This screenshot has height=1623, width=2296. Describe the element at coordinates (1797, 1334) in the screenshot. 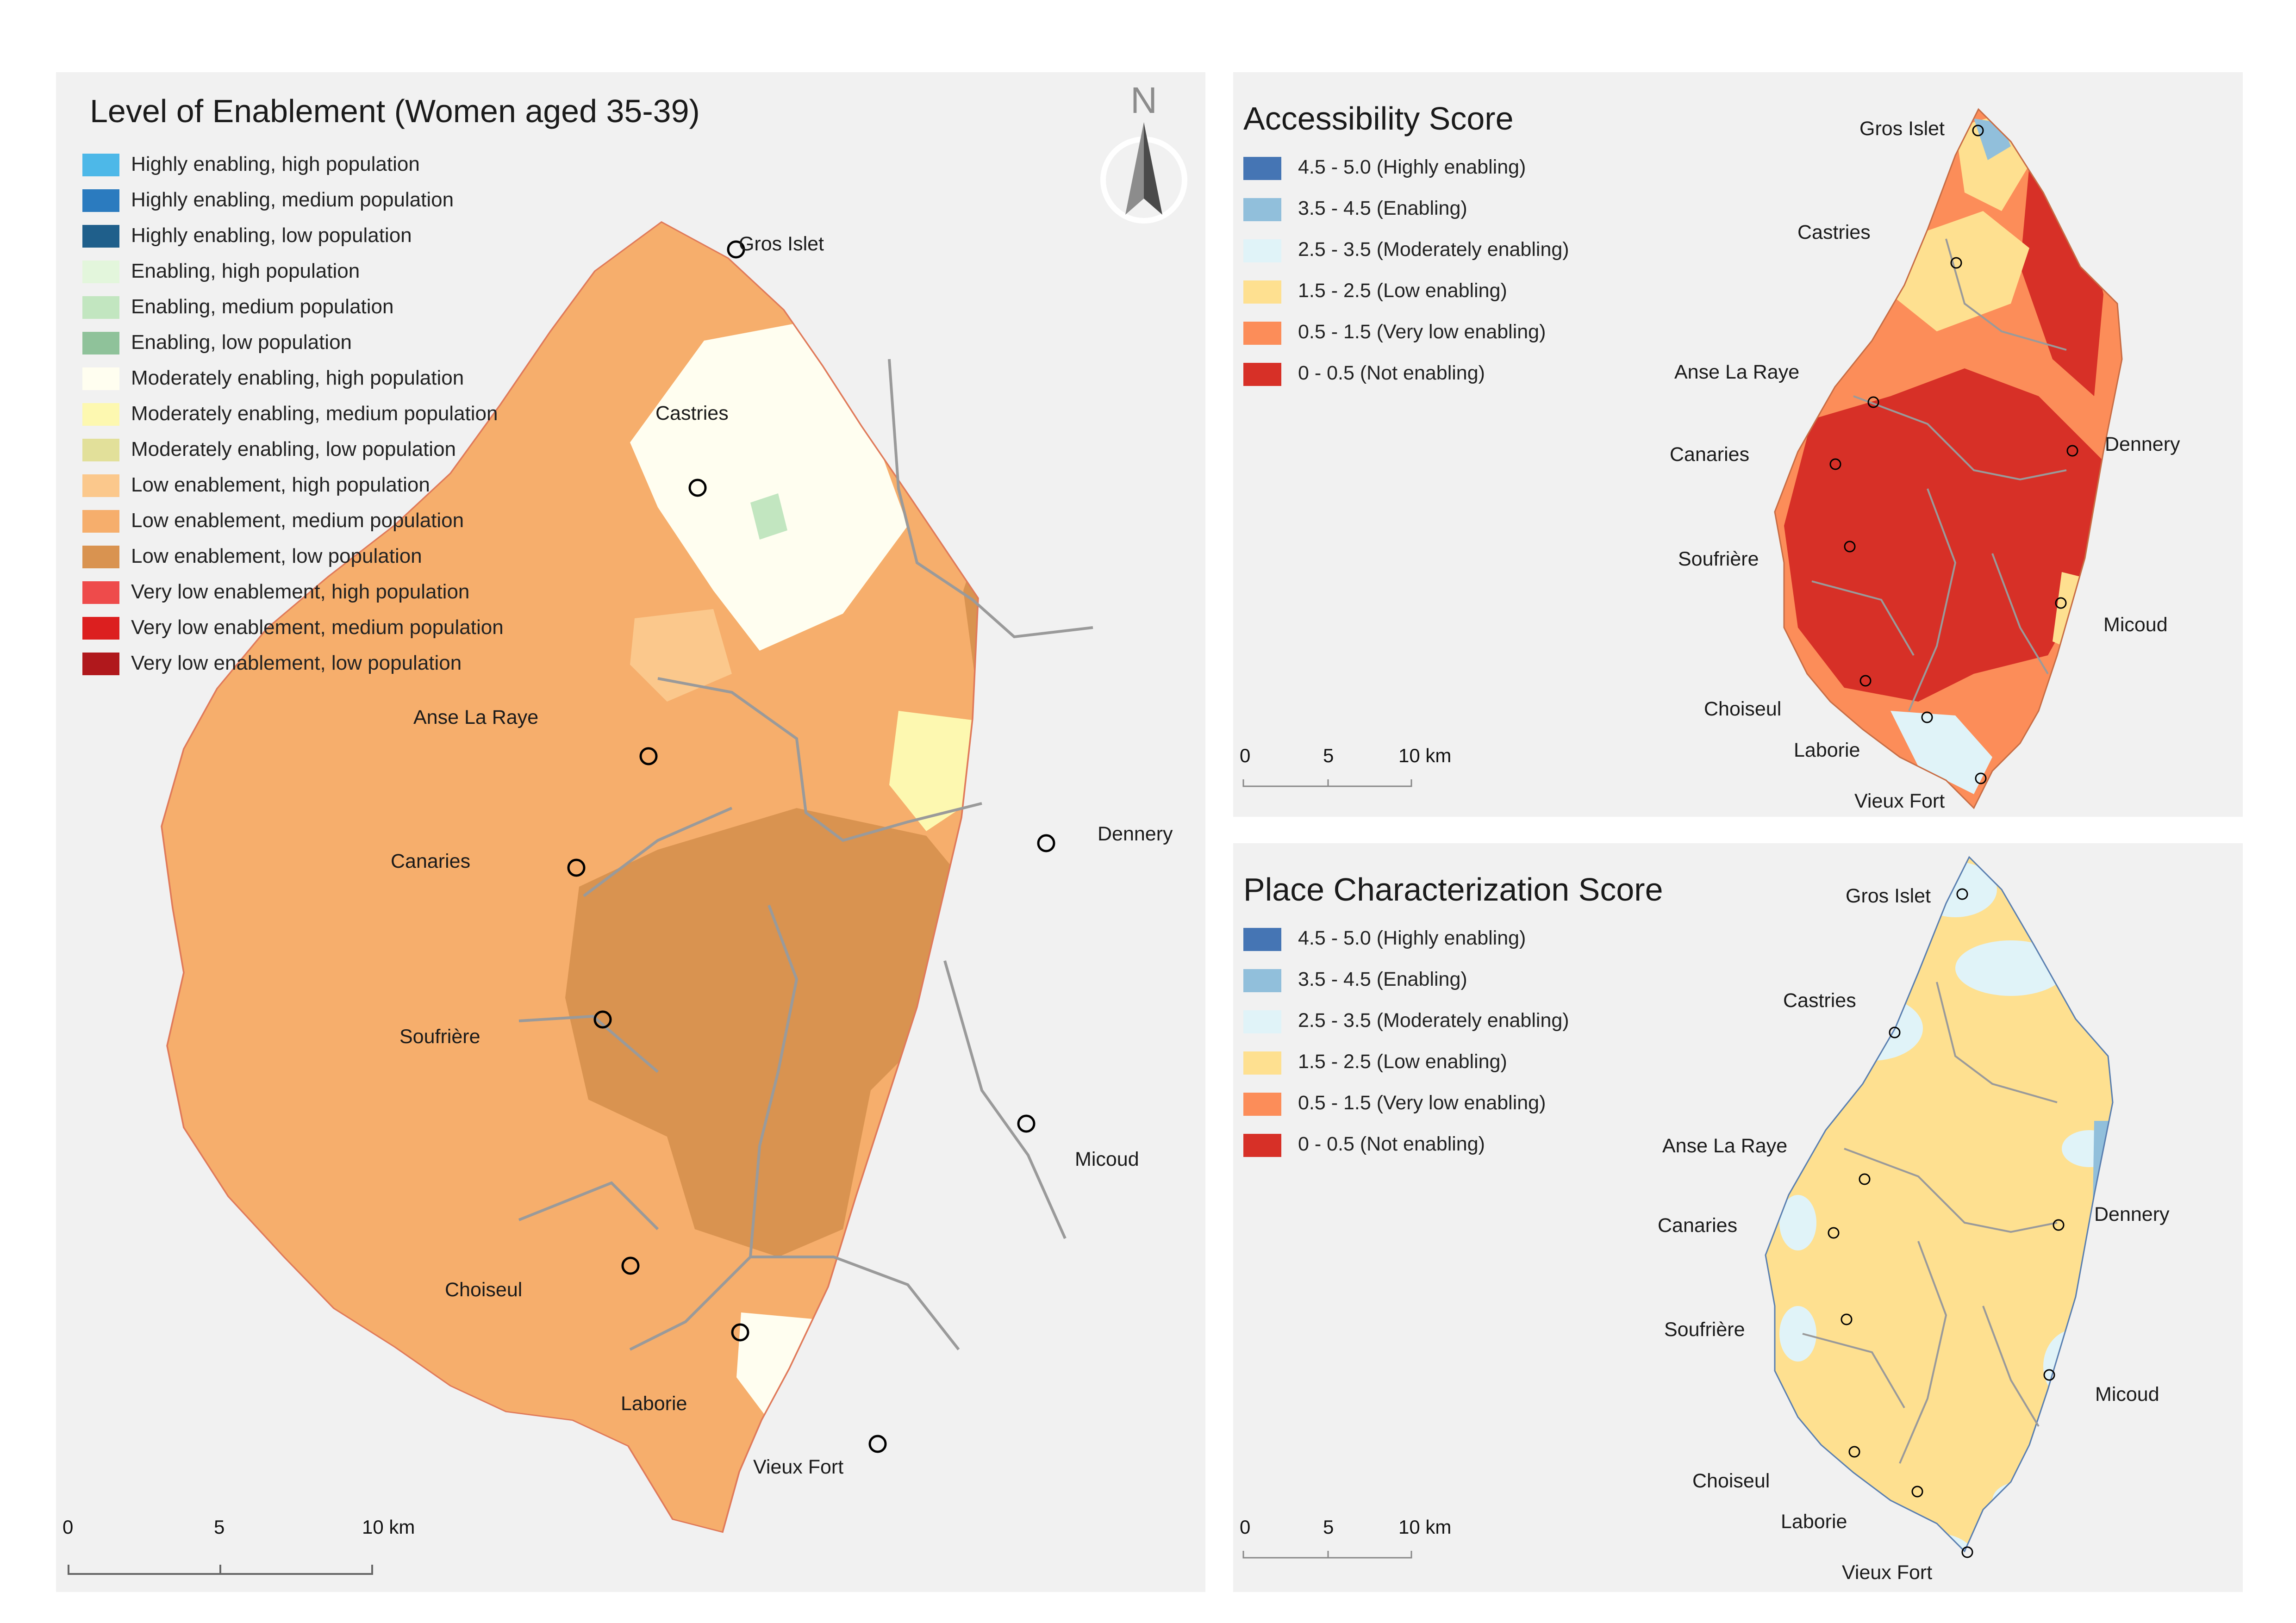

I see `moderately-enabling-area-soufriere` at that location.